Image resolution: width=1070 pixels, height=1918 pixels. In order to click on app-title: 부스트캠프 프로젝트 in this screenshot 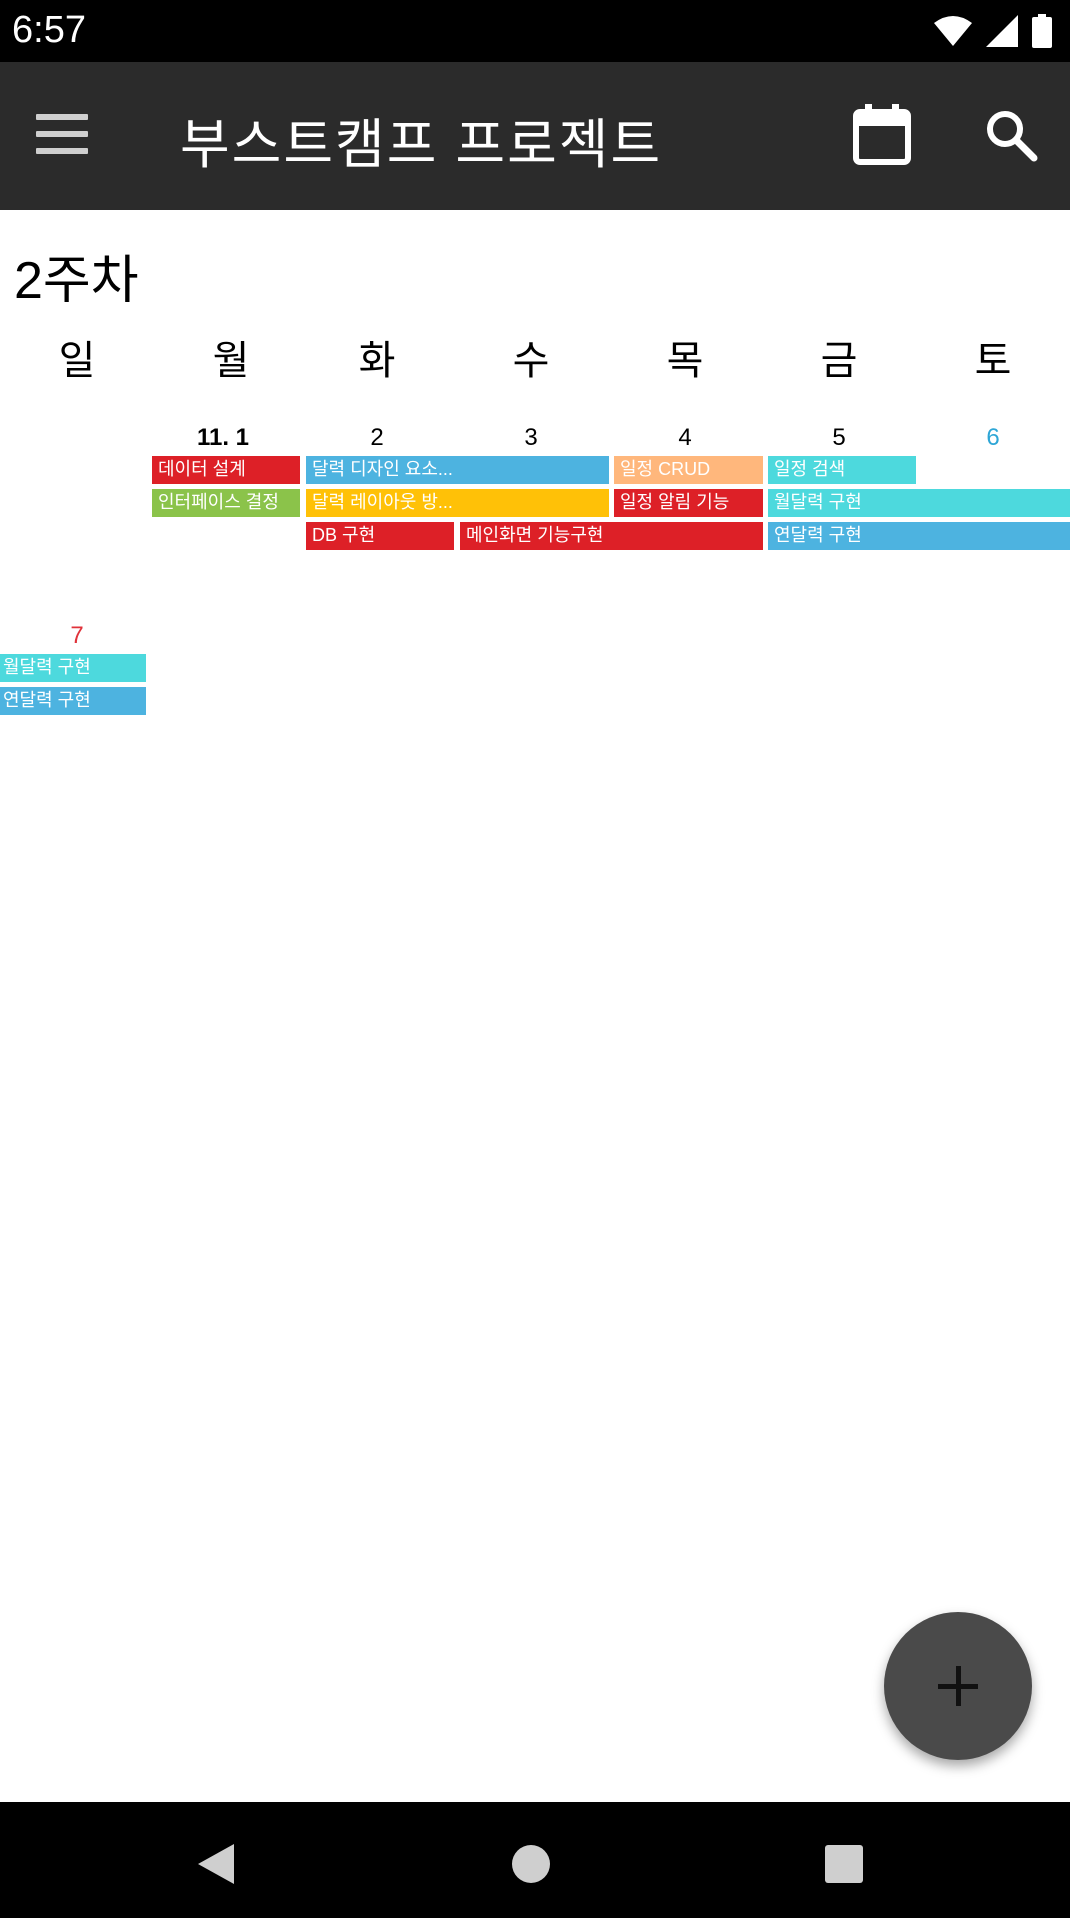, I will do `click(421, 145)`.